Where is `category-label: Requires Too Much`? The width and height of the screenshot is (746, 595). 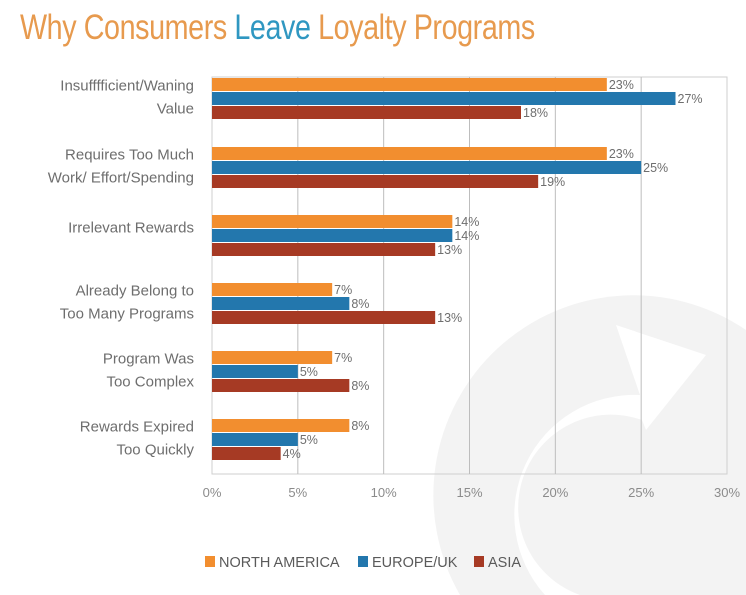
category-label: Requires Too Much is located at coordinates (129, 154).